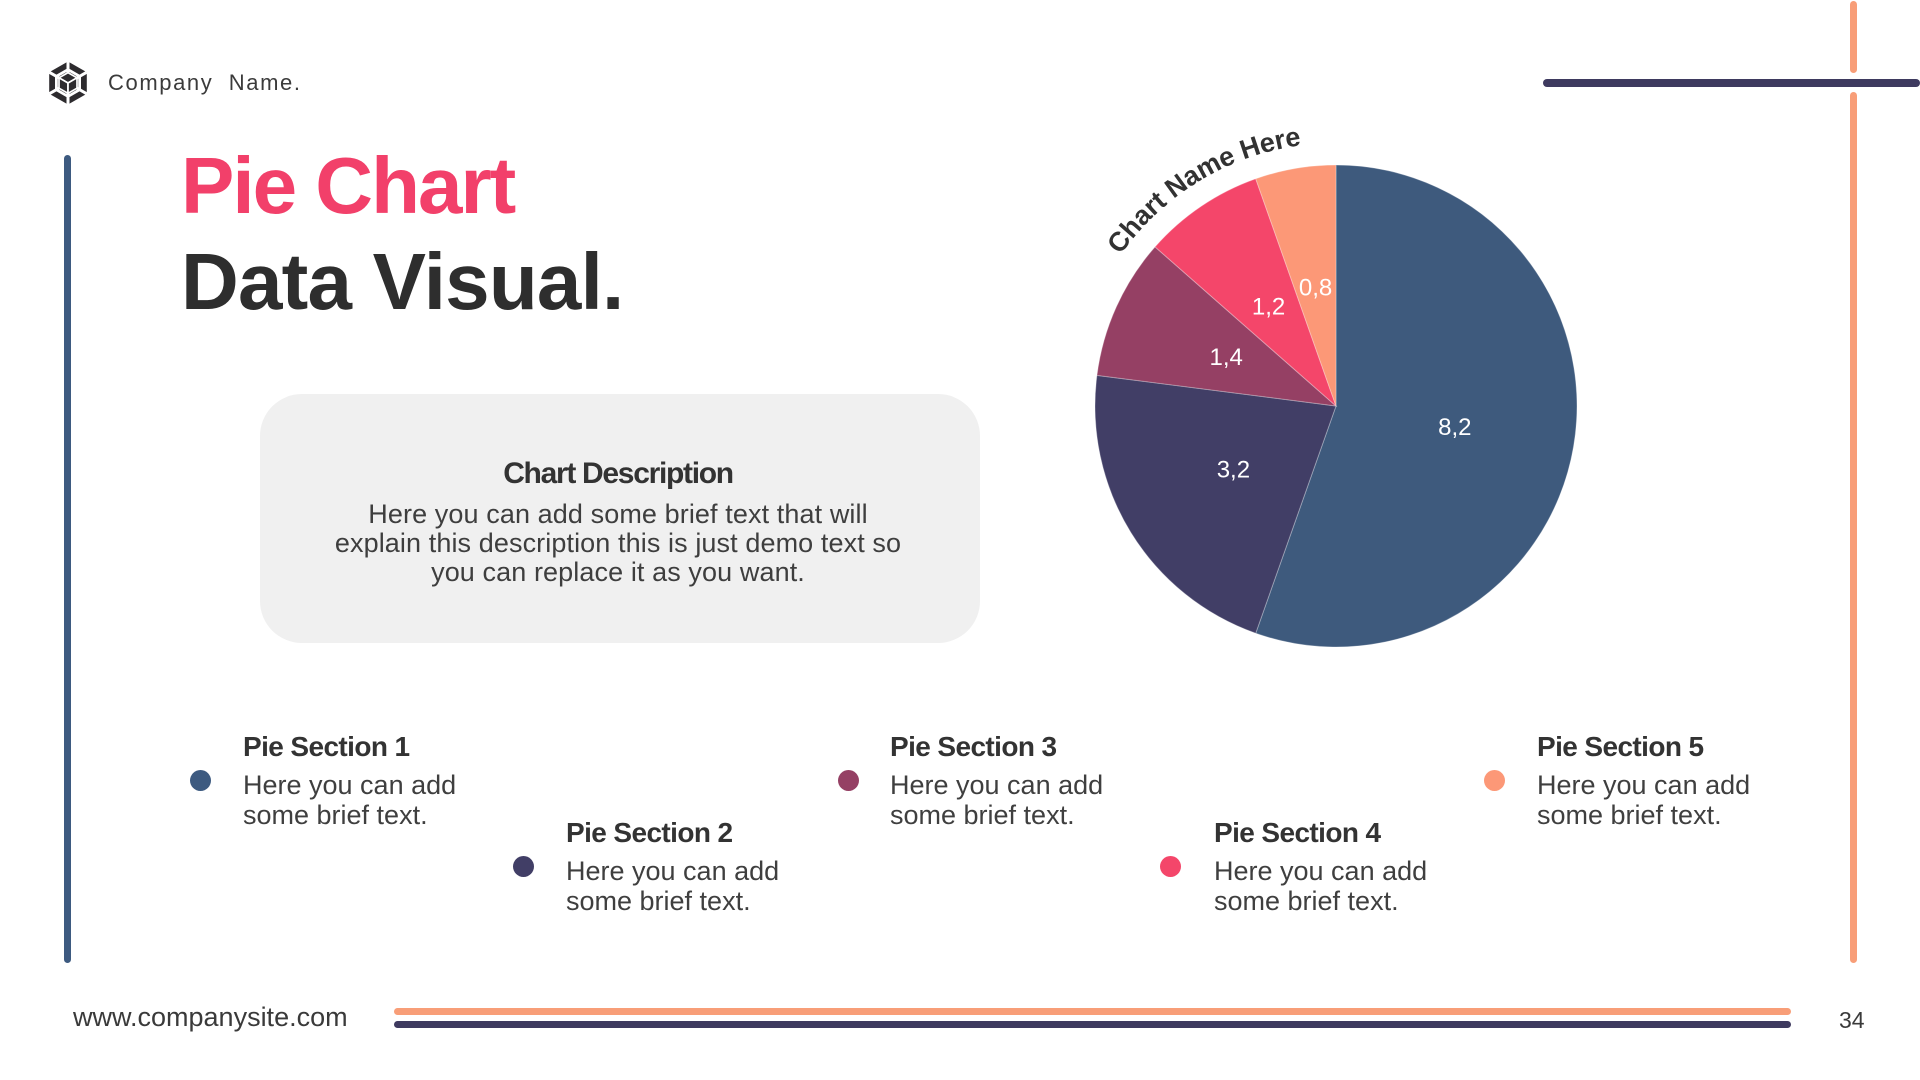  Describe the element at coordinates (1454, 427) in the screenshot. I see `svg-text: 8,2` at that location.